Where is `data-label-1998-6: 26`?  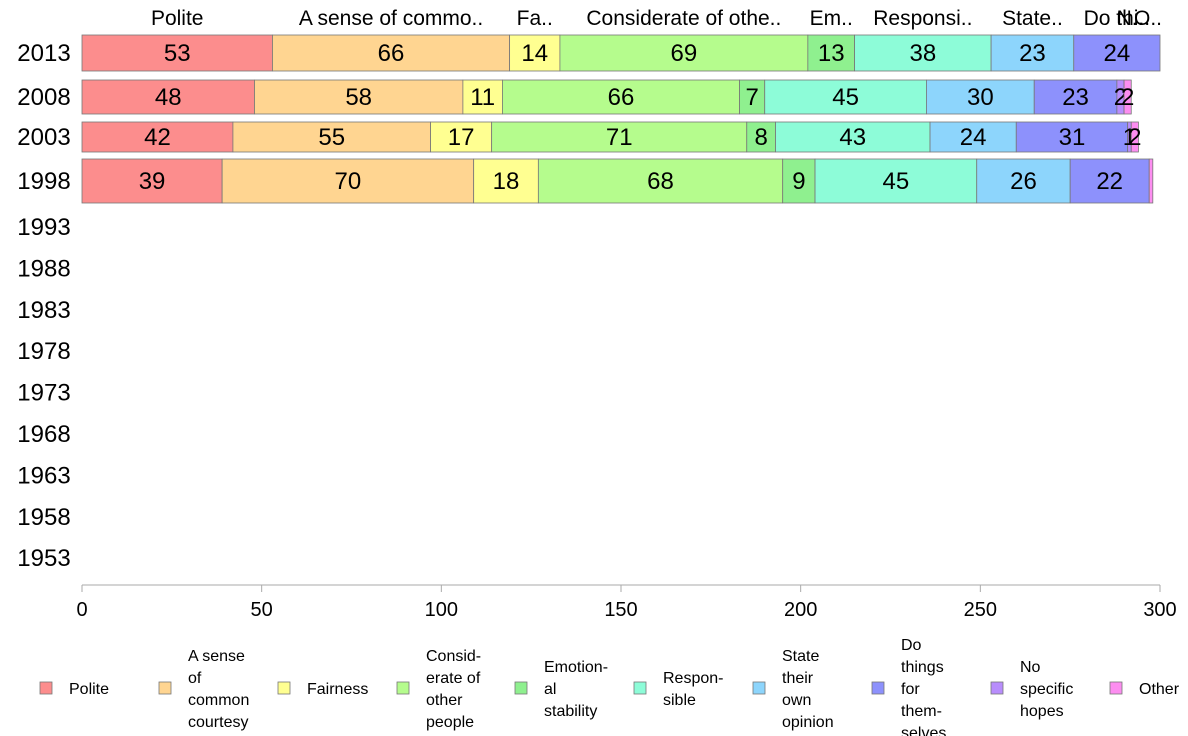 data-label-1998-6: 26 is located at coordinates (1023, 181).